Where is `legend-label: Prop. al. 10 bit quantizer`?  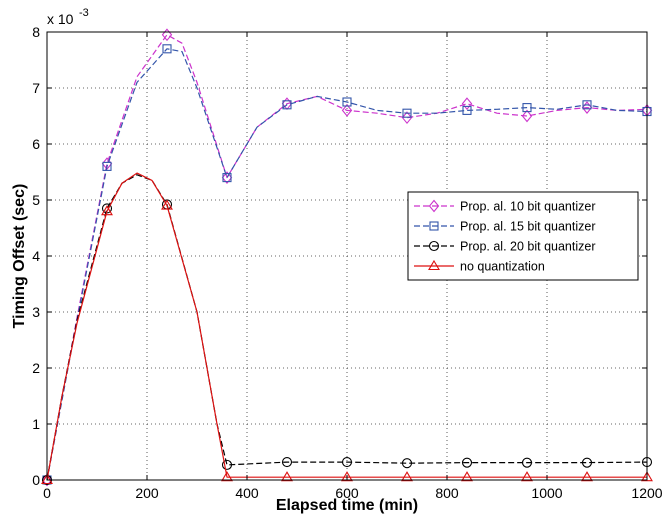
legend-label: Prop. al. 10 bit quantizer is located at coordinates (528, 207).